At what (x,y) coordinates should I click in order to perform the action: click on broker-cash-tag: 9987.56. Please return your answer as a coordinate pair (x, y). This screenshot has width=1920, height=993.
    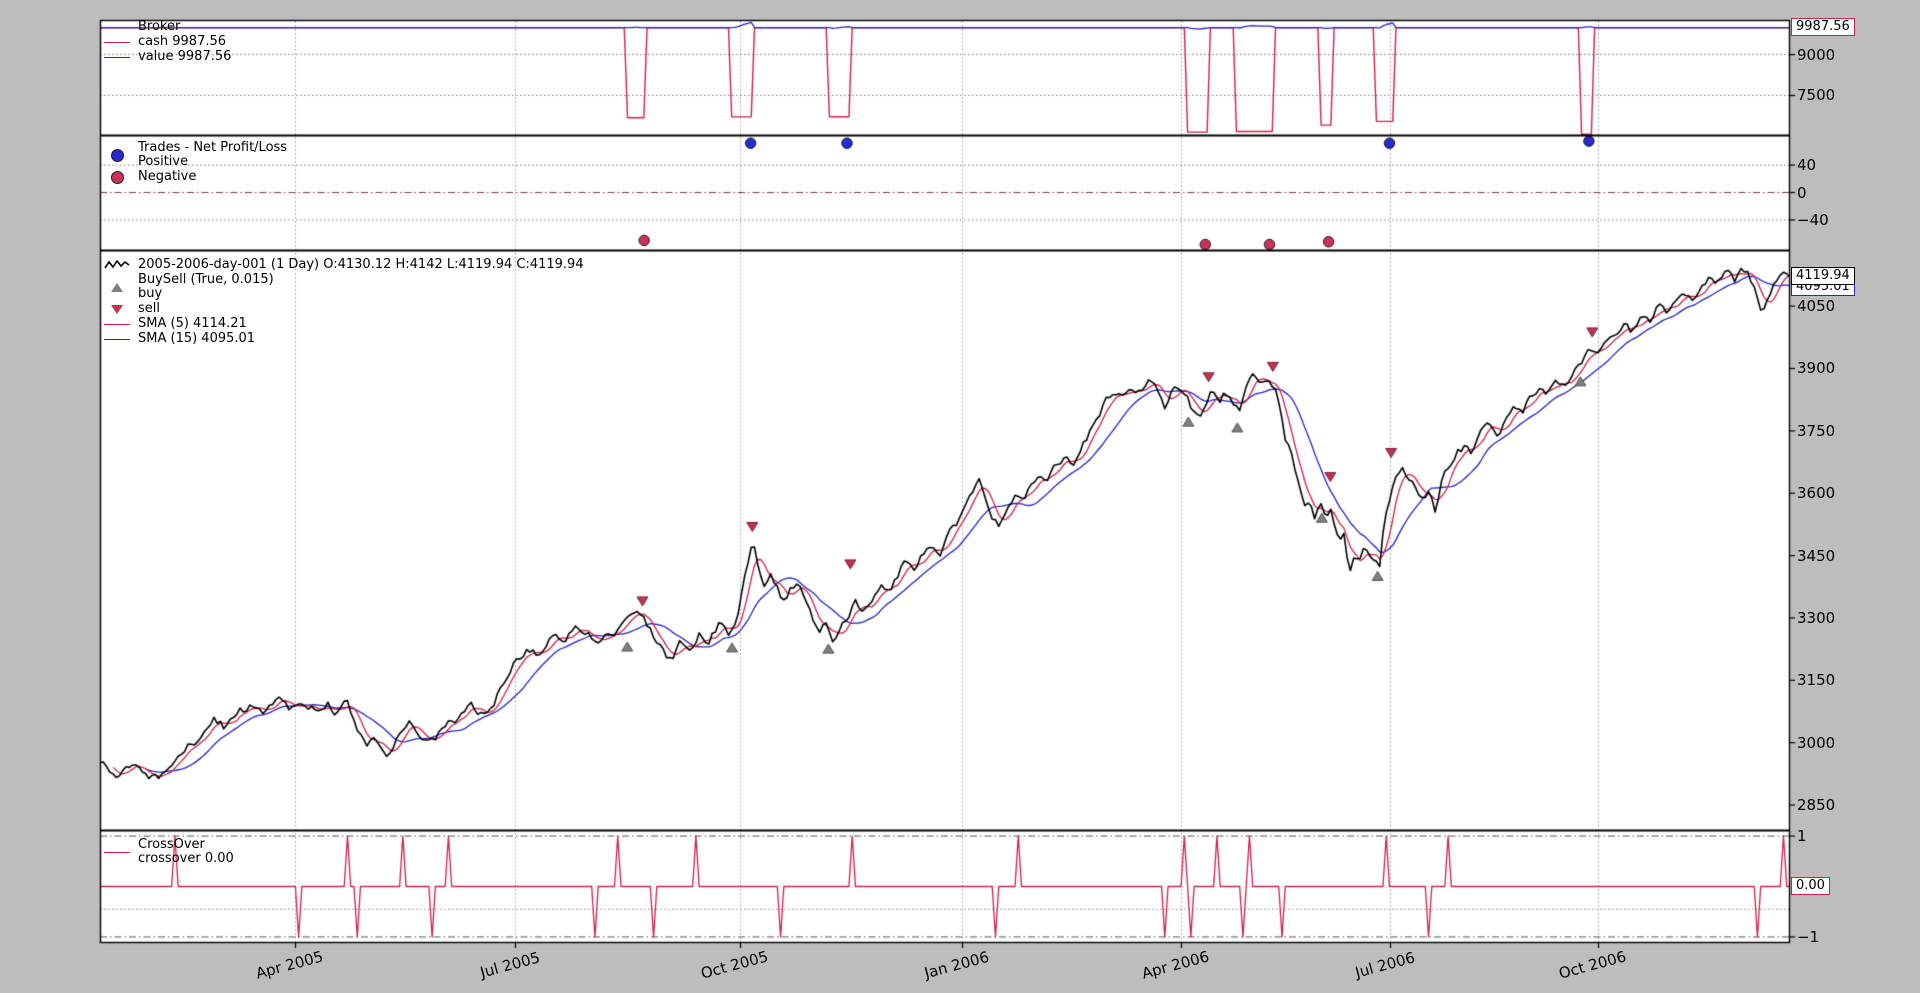
    Looking at the image, I should click on (1823, 27).